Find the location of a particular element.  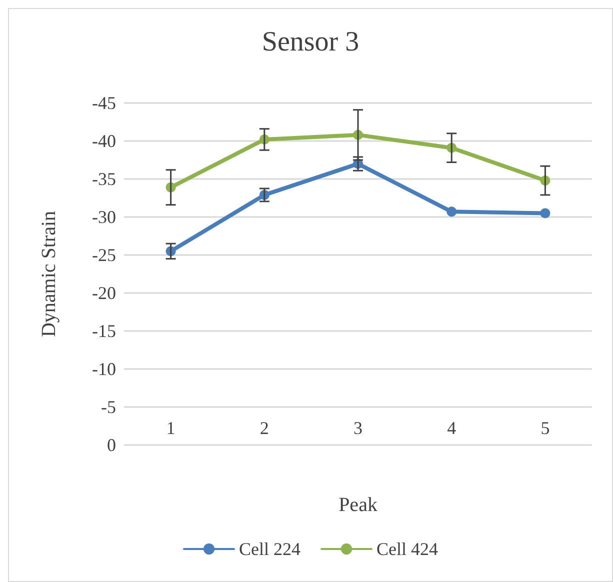

y-tick-label: -40 is located at coordinates (104, 141).